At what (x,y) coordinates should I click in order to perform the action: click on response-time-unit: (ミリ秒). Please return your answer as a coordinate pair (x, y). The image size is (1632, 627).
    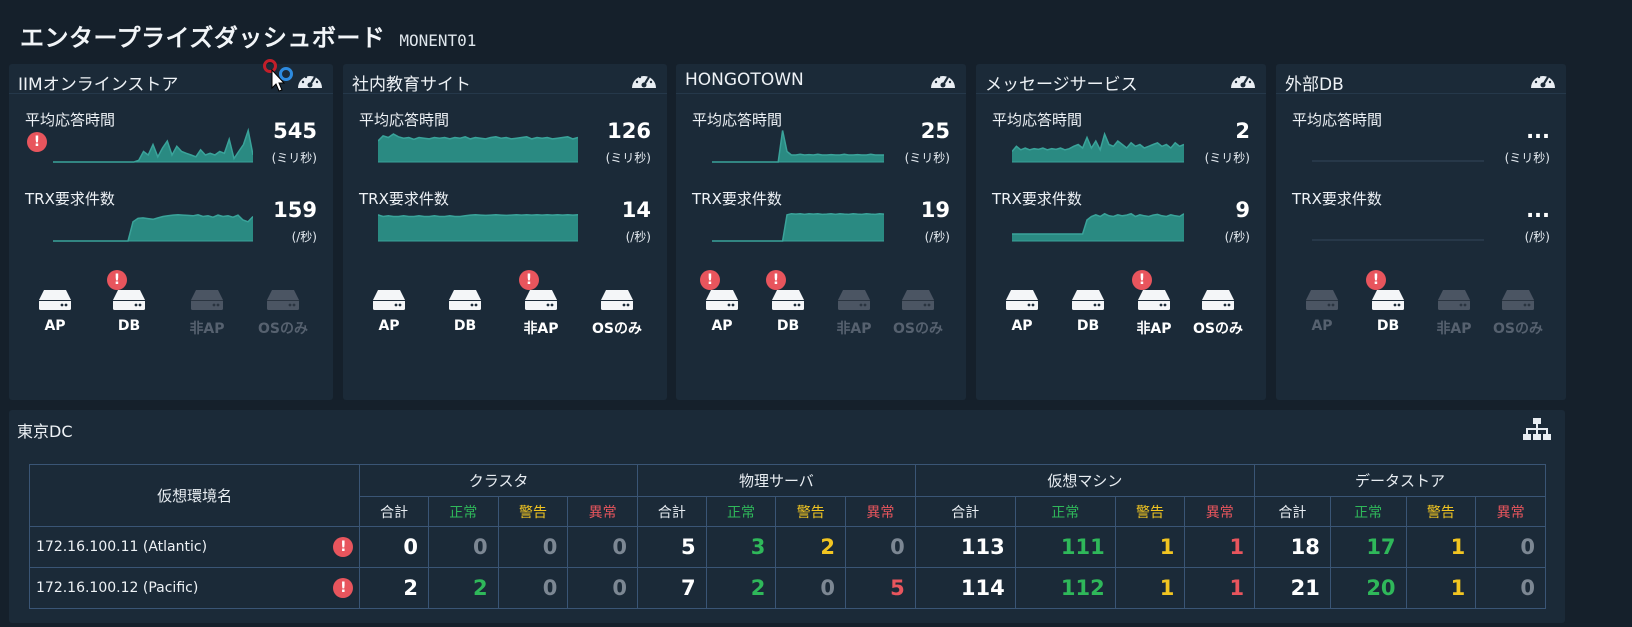
    Looking at the image, I should click on (1527, 158).